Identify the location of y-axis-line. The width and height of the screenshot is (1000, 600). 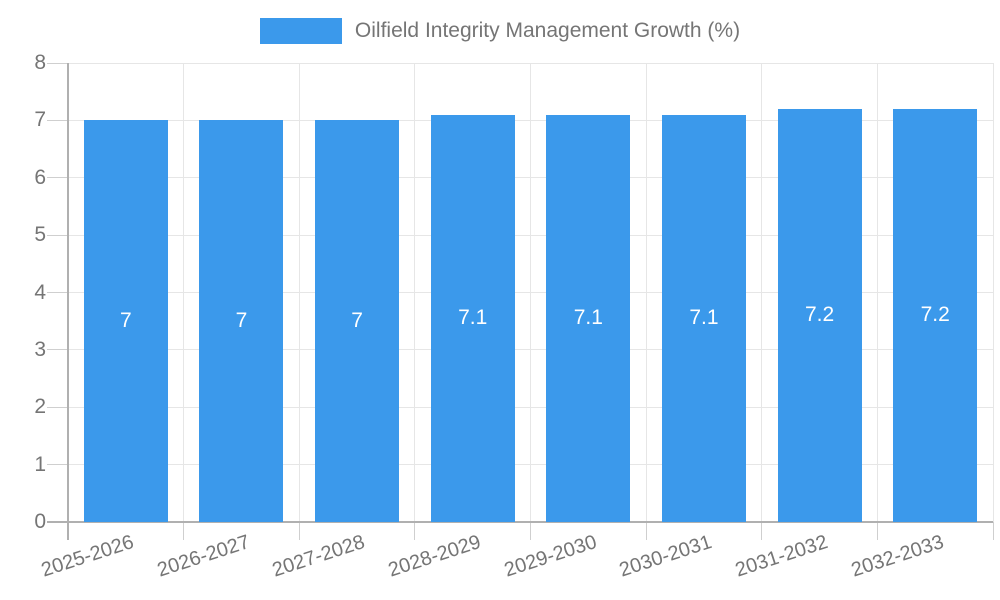
(68, 301).